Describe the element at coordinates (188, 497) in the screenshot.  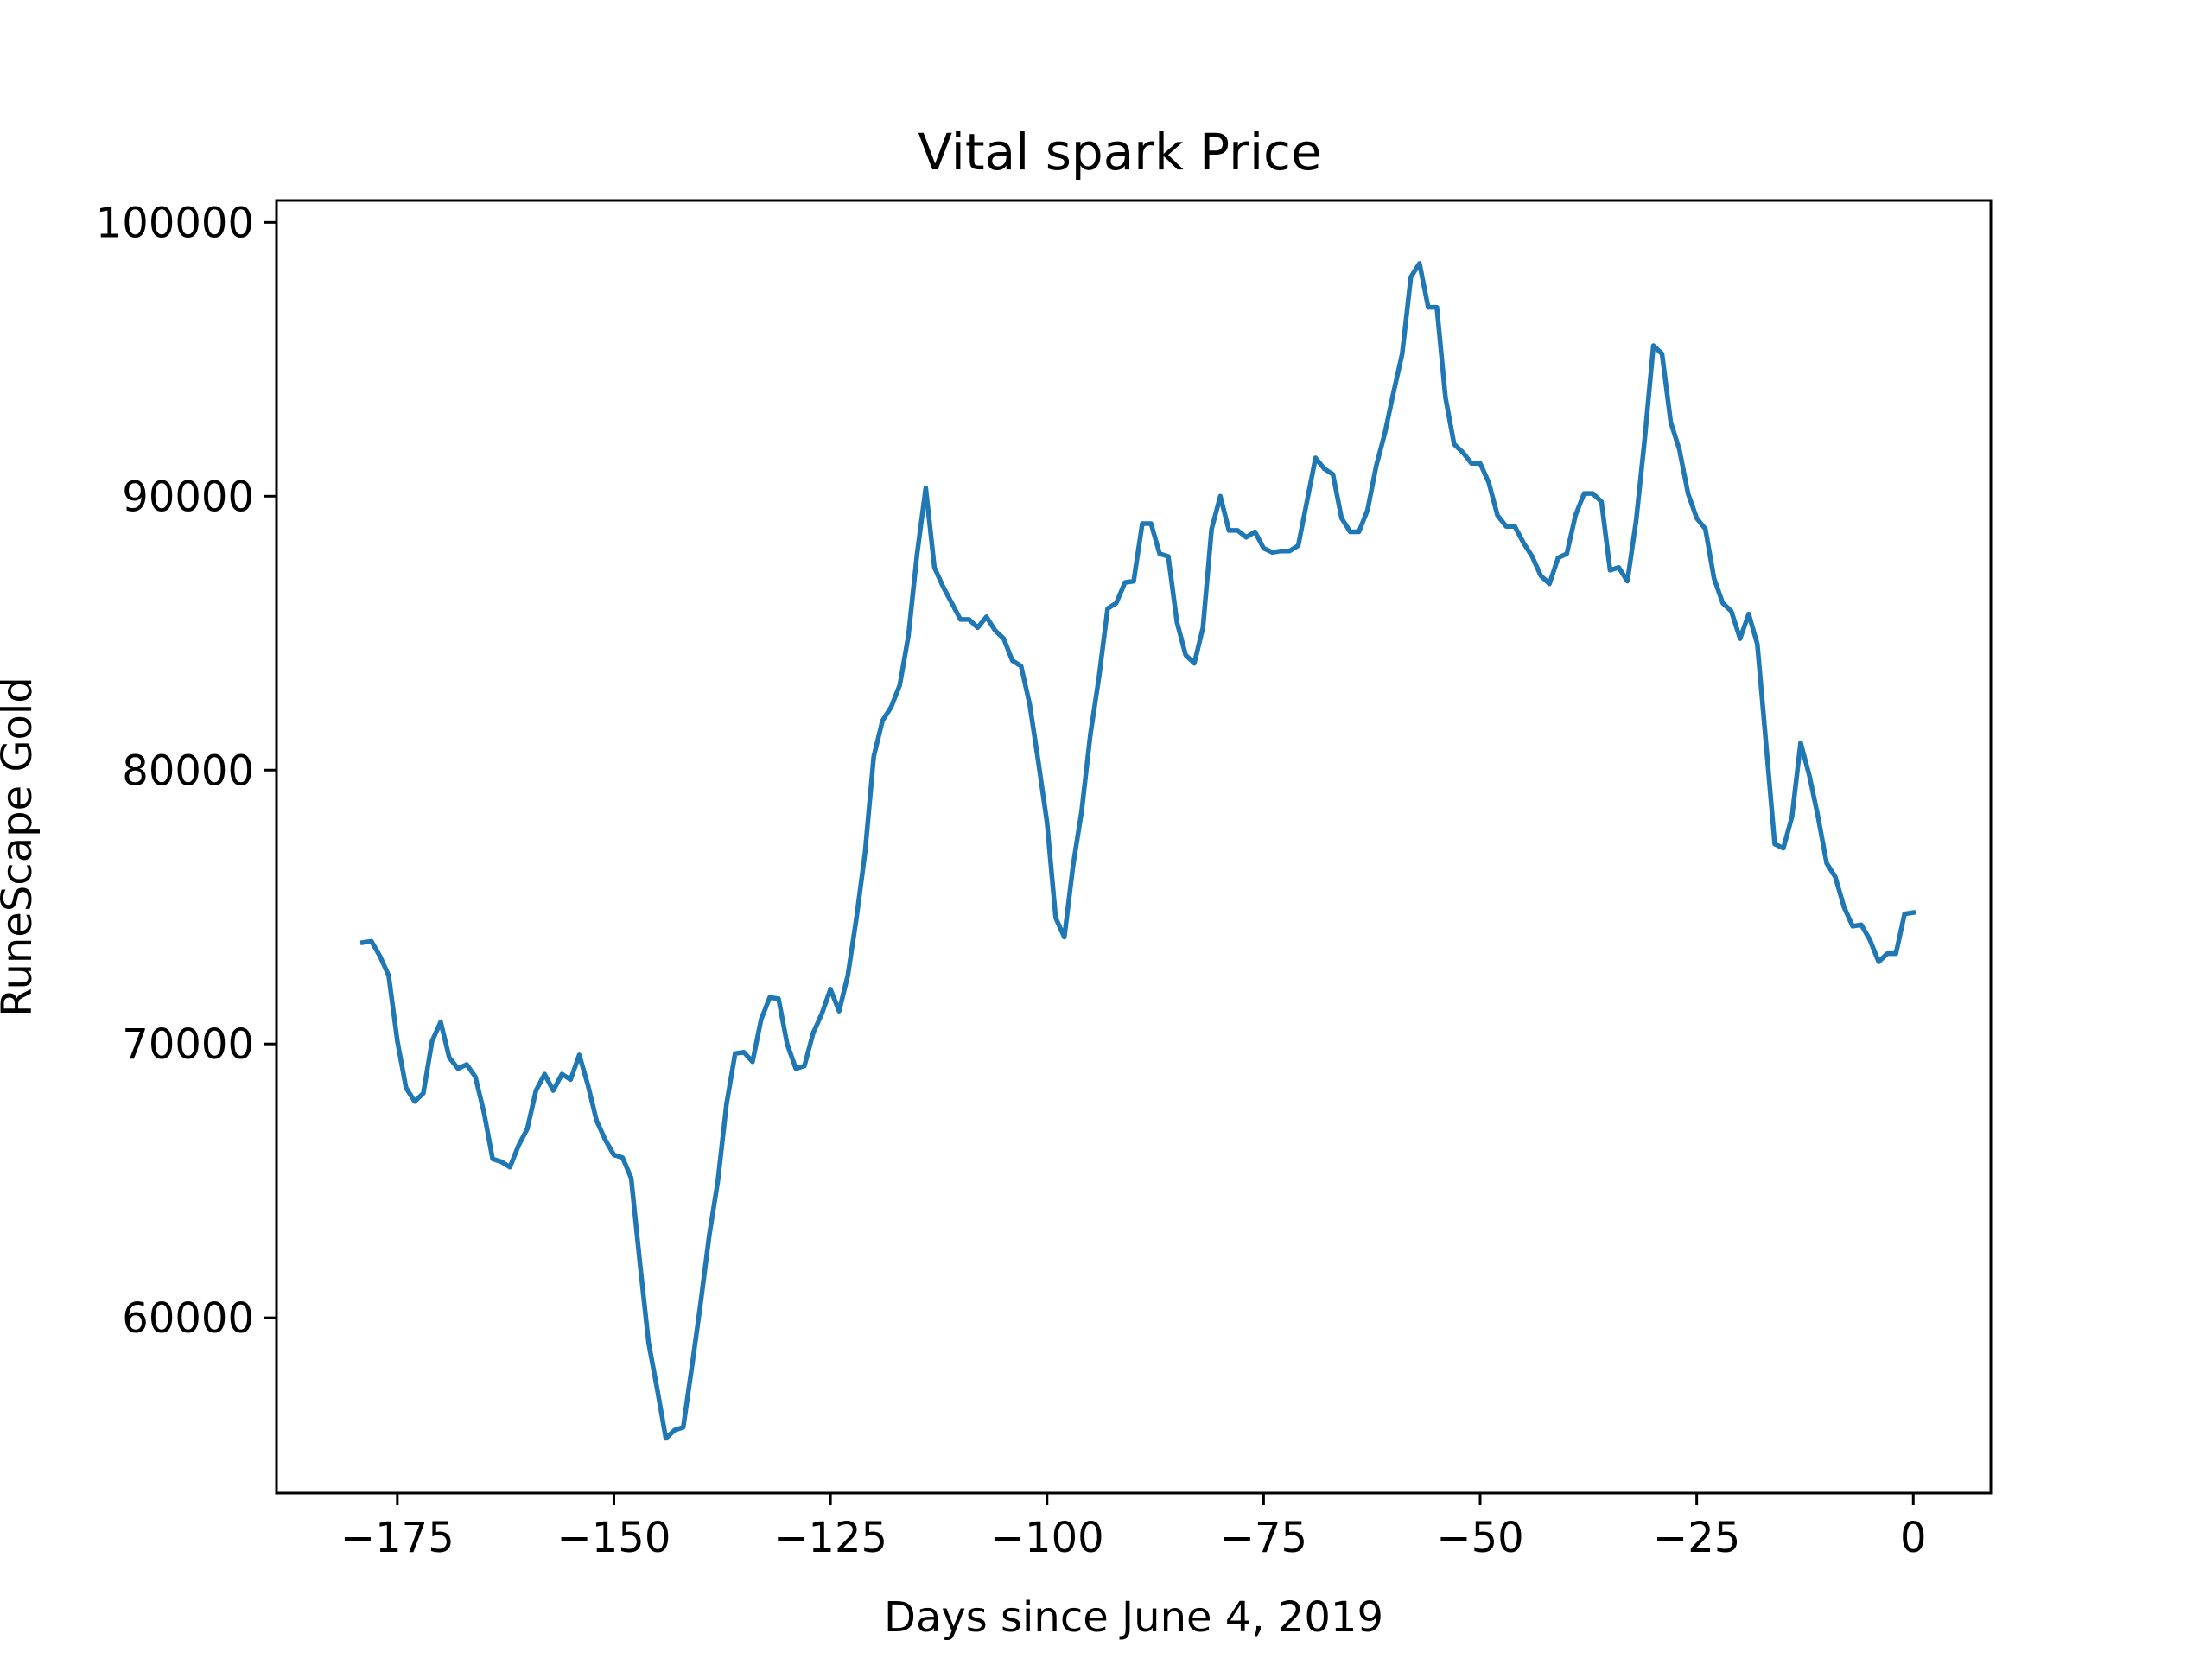
I see `y-tick-label: 90000` at that location.